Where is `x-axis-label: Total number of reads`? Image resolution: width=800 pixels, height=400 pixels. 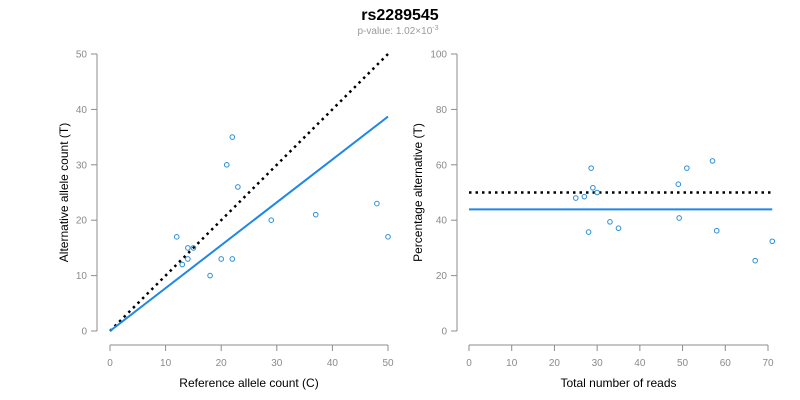
x-axis-label: Total number of reads is located at coordinates (618, 383).